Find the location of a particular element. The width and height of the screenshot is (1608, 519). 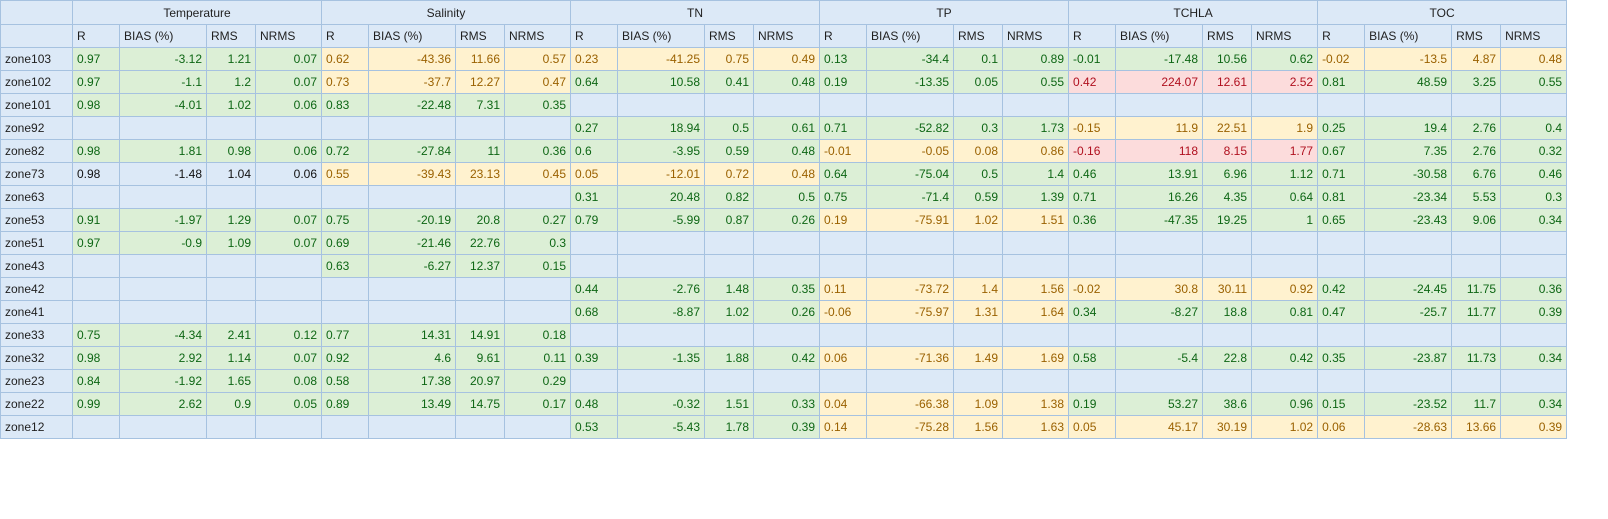

cell-zone51-tn-bias is located at coordinates (661, 243).